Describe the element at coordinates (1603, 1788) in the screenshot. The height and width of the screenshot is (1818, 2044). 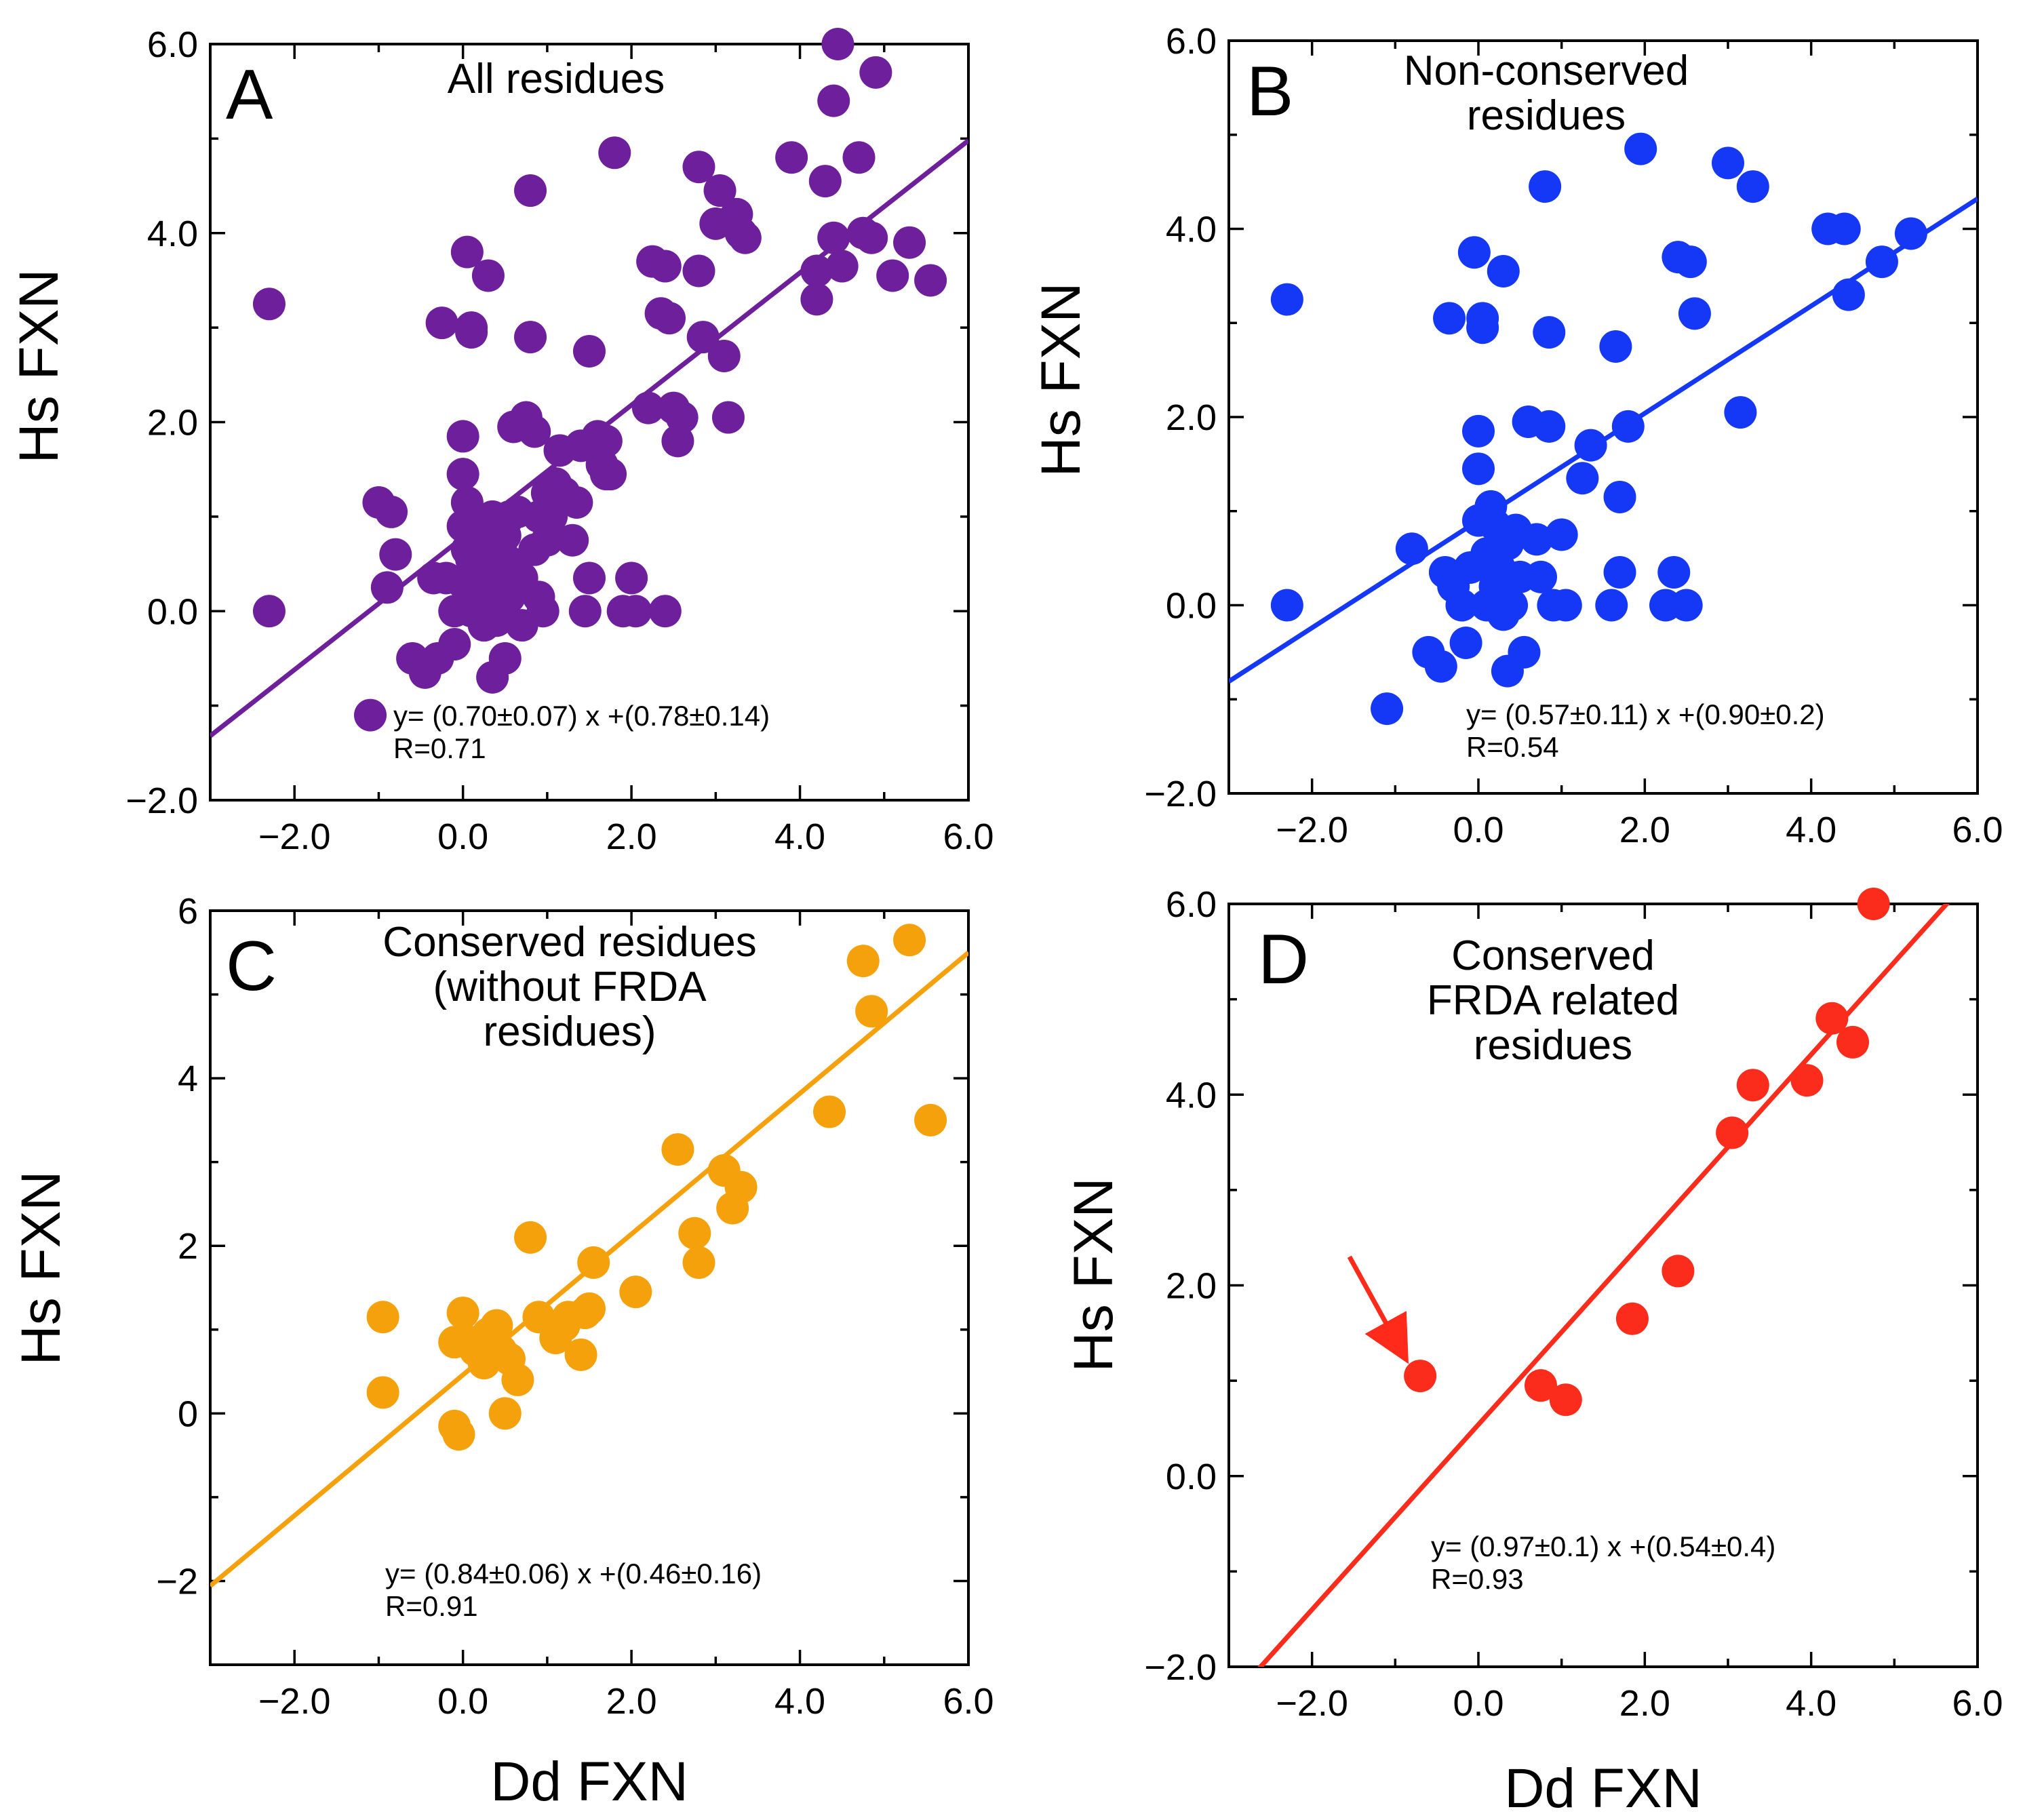
I see `x-axis-label-d: Dd FXN` at that location.